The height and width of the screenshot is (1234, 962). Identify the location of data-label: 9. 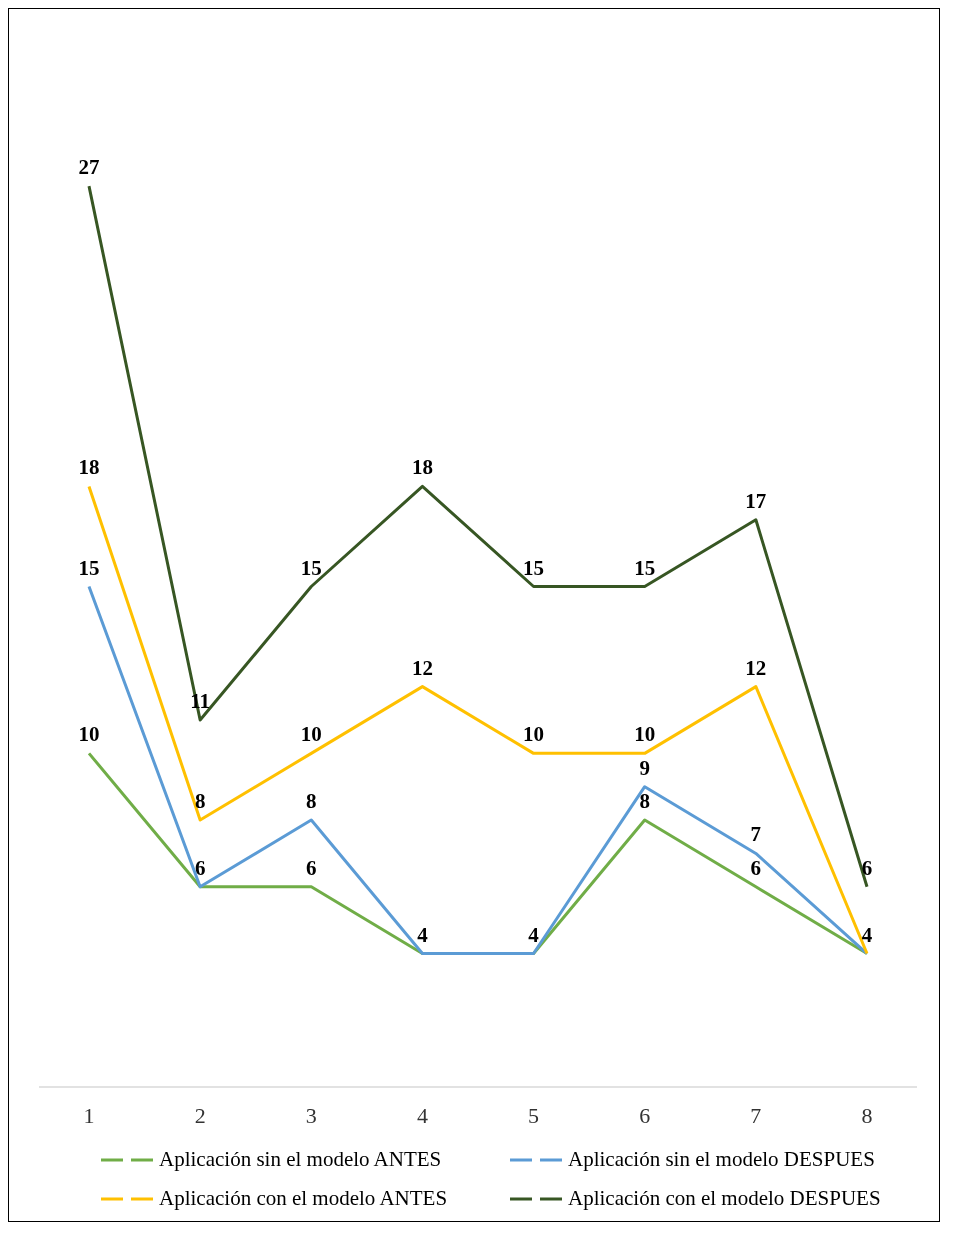
(644, 767).